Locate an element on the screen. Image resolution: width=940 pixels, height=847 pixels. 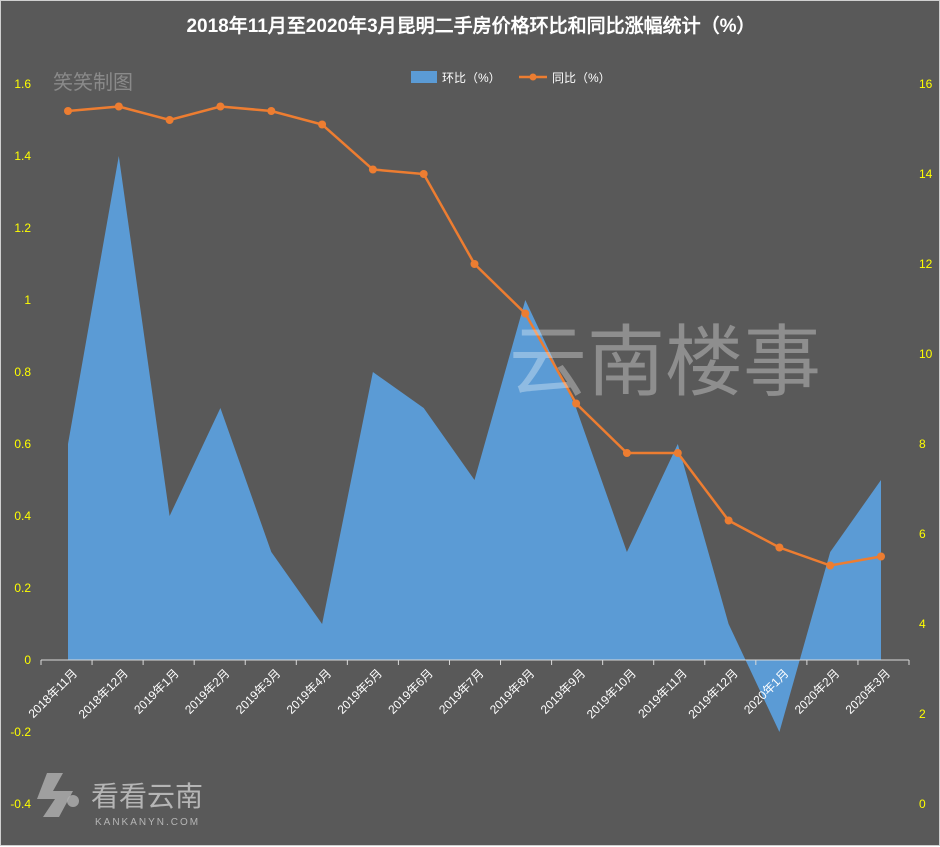
right-axis-tick-label: 4 is located at coordinates (922, 624).